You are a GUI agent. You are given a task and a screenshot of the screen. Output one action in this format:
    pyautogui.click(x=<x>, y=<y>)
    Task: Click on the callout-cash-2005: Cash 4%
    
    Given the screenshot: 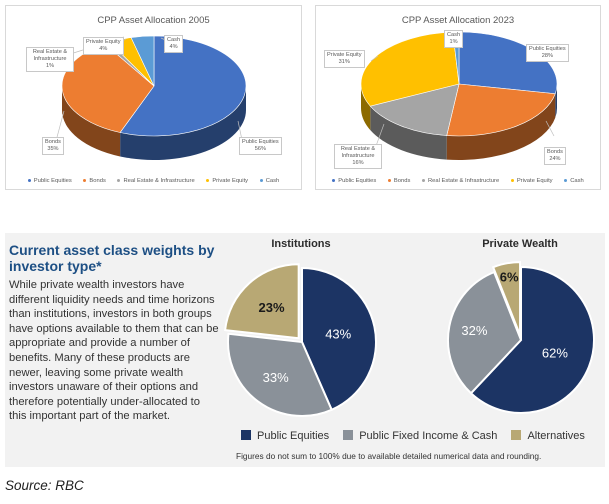 What is the action you would take?
    pyautogui.click(x=174, y=44)
    